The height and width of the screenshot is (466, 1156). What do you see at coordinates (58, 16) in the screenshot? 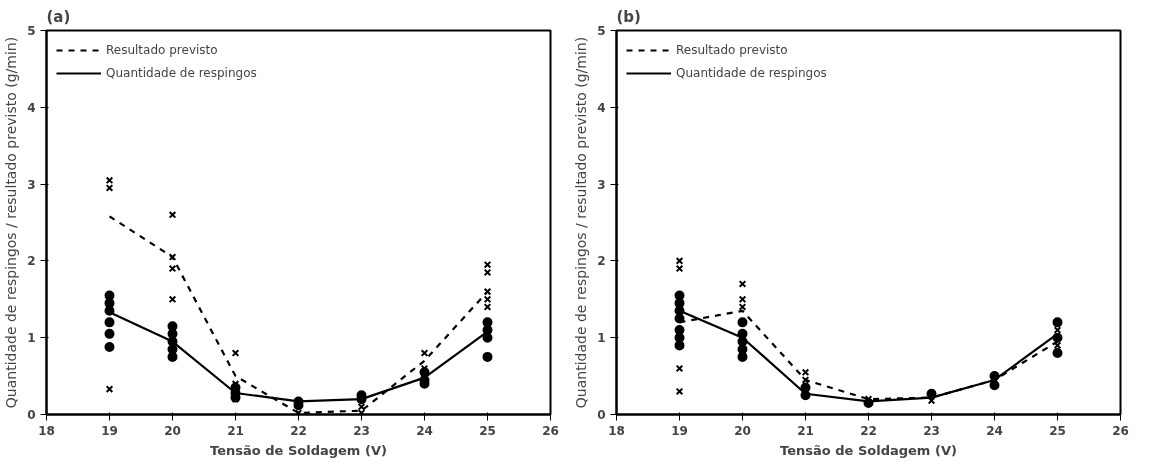
I see `chart-title: (a)` at bounding box center [58, 16].